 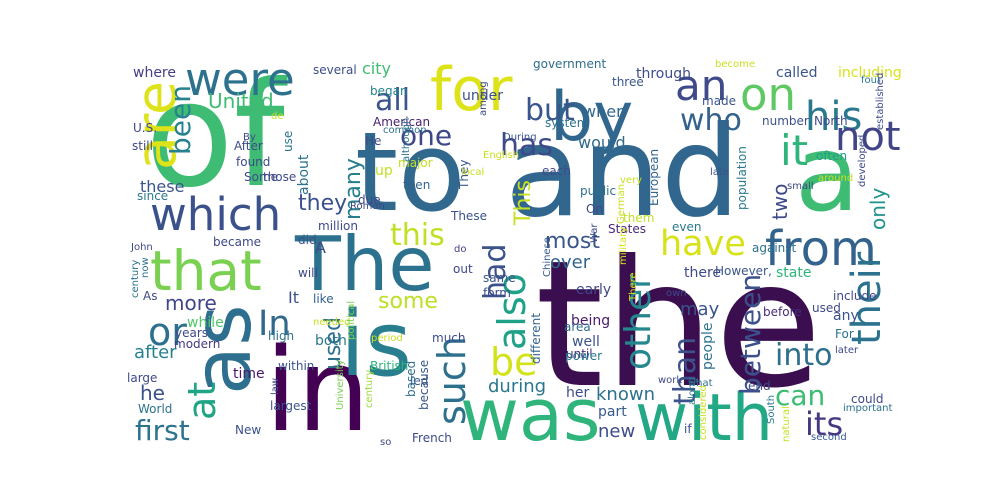 What do you see at coordinates (880, 101) in the screenshot?
I see `word-established-167: established` at bounding box center [880, 101].